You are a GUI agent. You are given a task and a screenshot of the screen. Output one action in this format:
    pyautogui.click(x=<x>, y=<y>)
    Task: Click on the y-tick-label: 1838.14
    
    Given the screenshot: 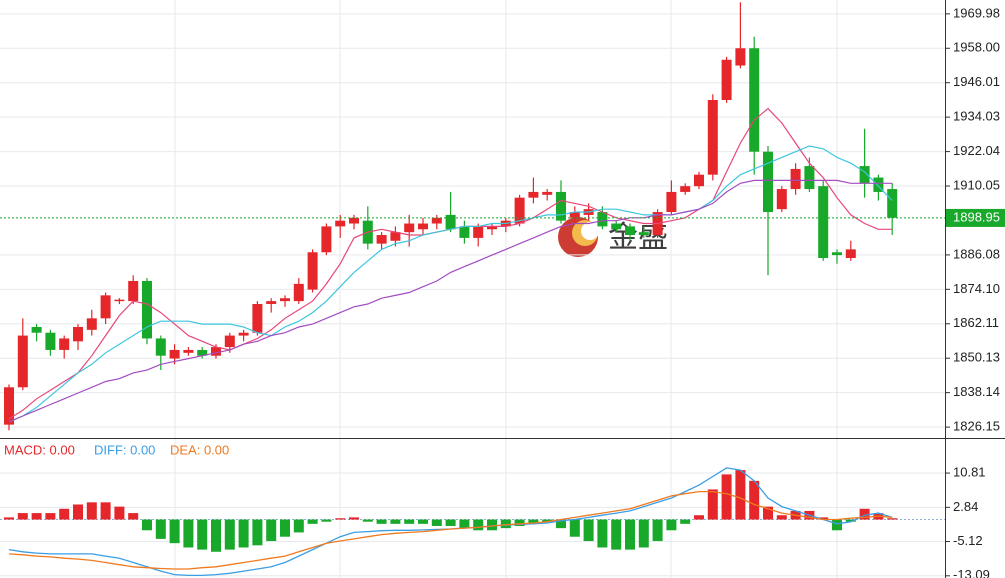 What is the action you would take?
    pyautogui.click(x=976, y=391)
    